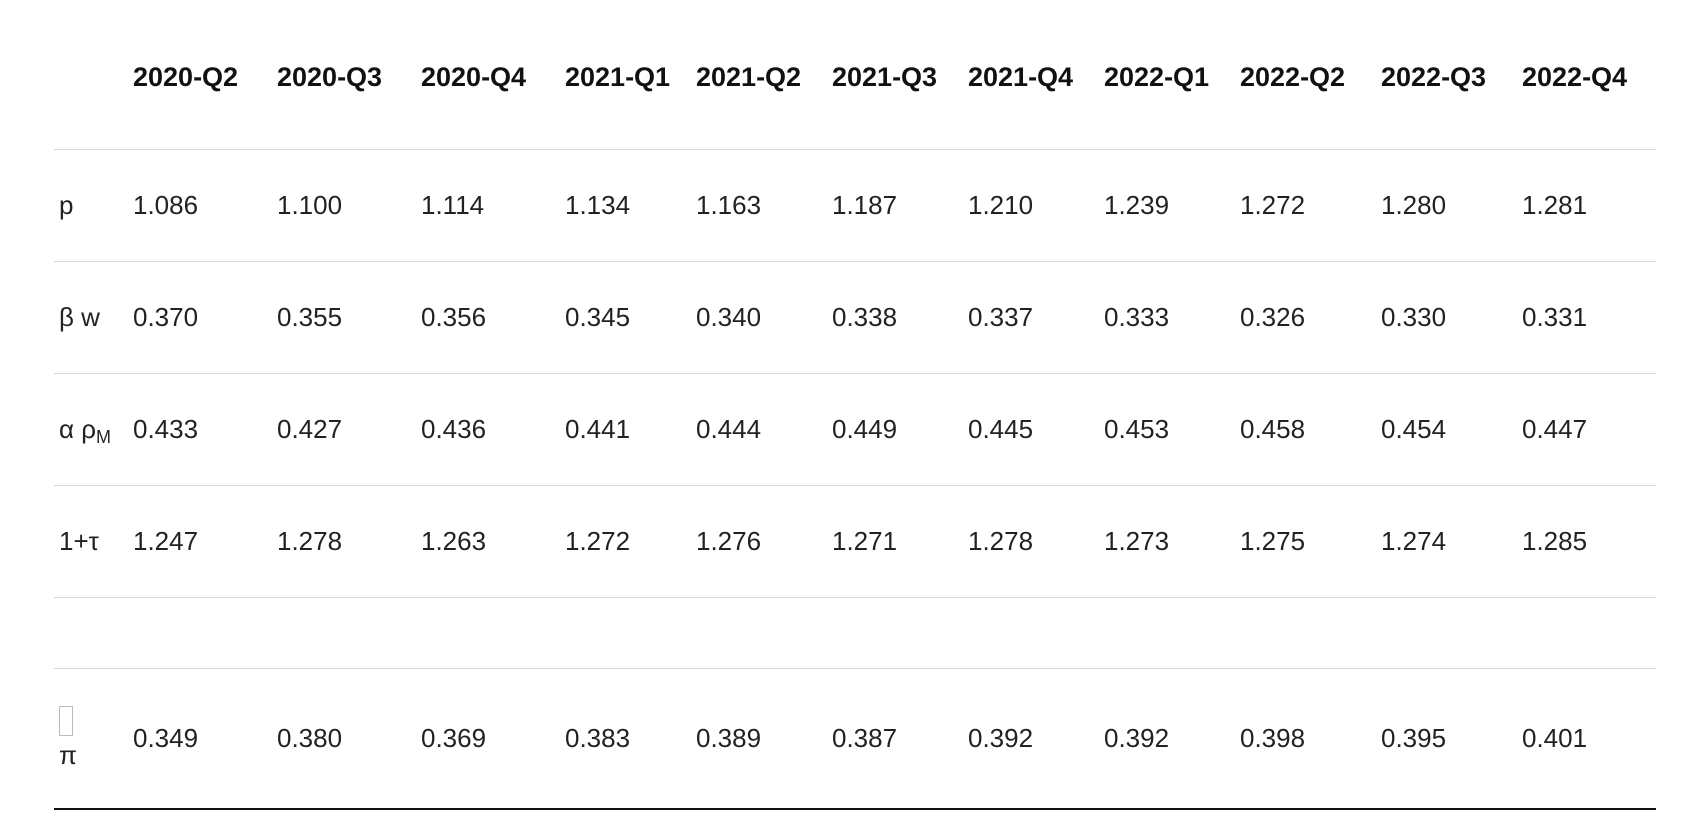 The width and height of the screenshot is (1688, 820). Describe the element at coordinates (1414, 429) in the screenshot. I see `table-cell: 0.454` at that location.